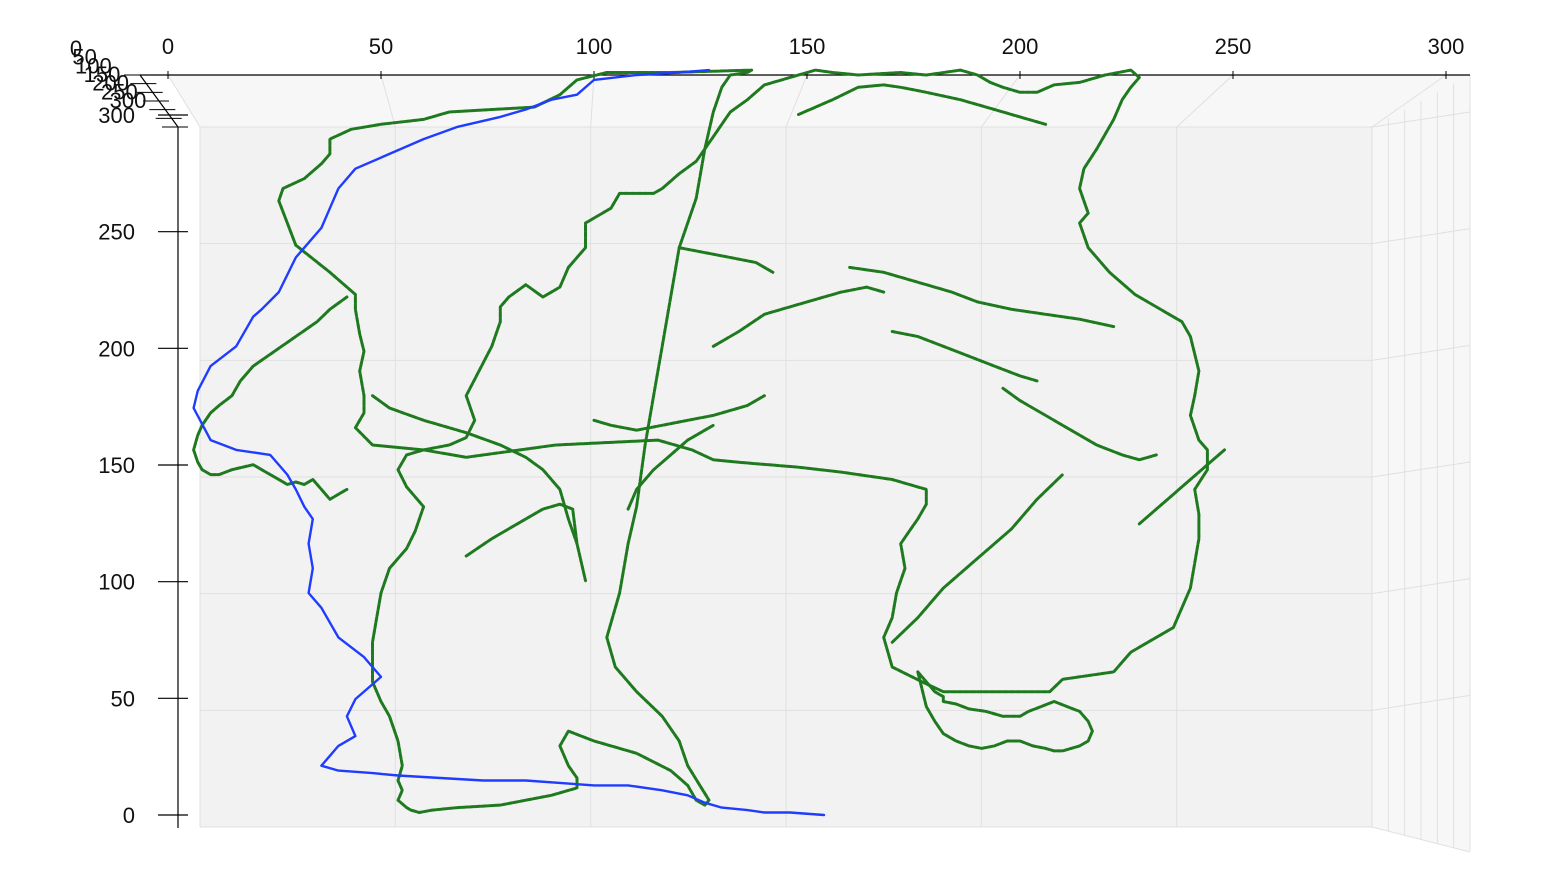 The width and height of the screenshot is (1544, 890). I want to click on y-tick-label: 300, so click(116, 115).